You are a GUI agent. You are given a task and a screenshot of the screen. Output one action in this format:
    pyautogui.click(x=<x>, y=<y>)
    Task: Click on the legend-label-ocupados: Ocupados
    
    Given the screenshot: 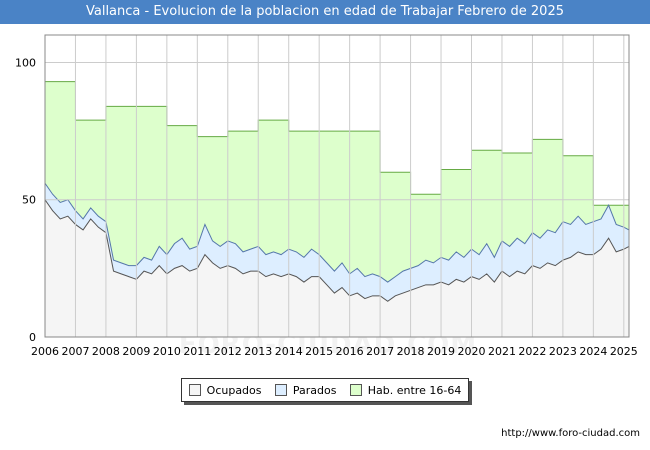 What is the action you would take?
    pyautogui.click(x=234, y=390)
    